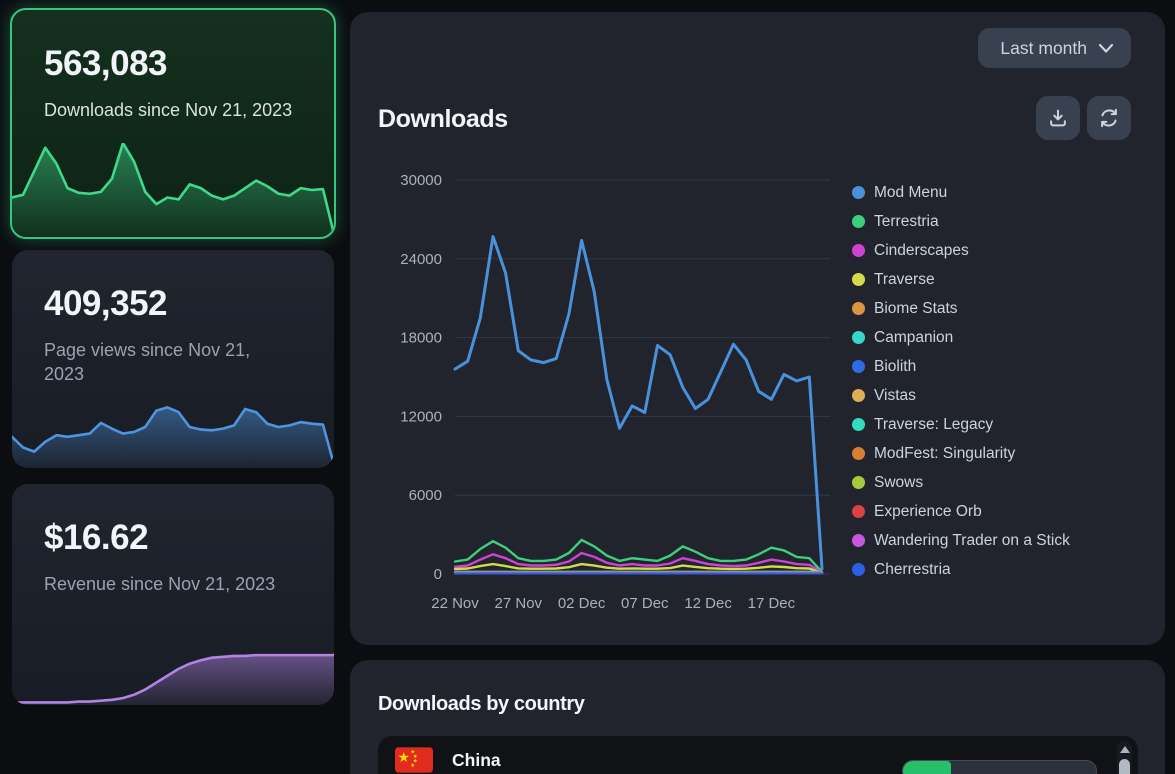 This screenshot has height=774, width=1175. I want to click on svg-text: 07 Dec, so click(645, 603).